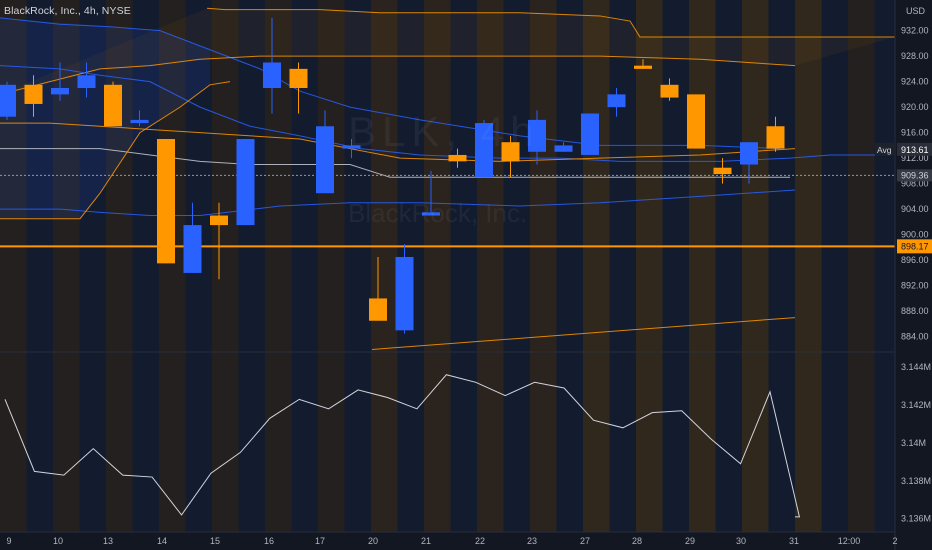 This screenshot has height=550, width=932. Describe the element at coordinates (916, 481) in the screenshot. I see `osc-y-tick-label: 3.138M` at that location.